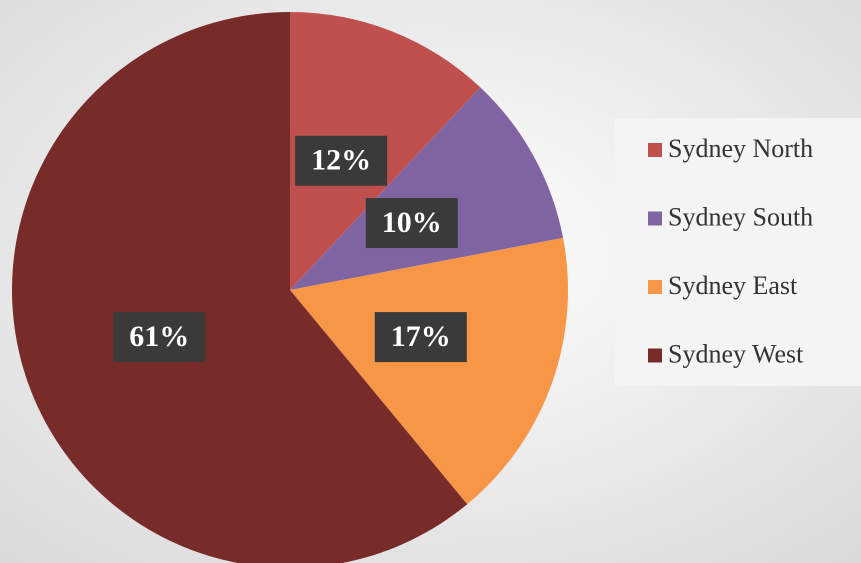 This screenshot has height=563, width=861. I want to click on legend-label: Sydney North, so click(740, 148).